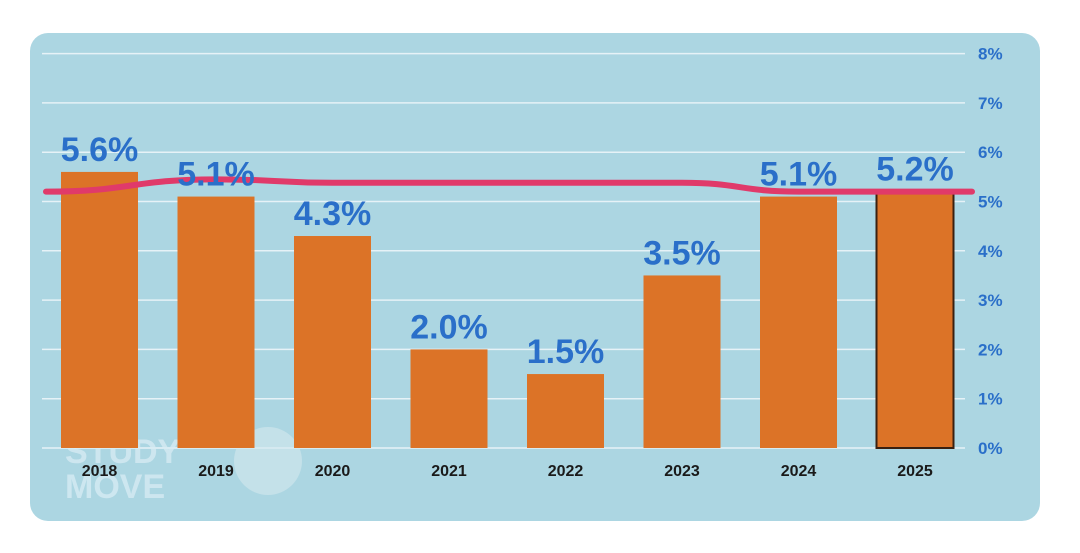 The height and width of the screenshot is (553, 1080). Describe the element at coordinates (566, 352) in the screenshot. I see `value-label-2022: 1.5%` at that location.